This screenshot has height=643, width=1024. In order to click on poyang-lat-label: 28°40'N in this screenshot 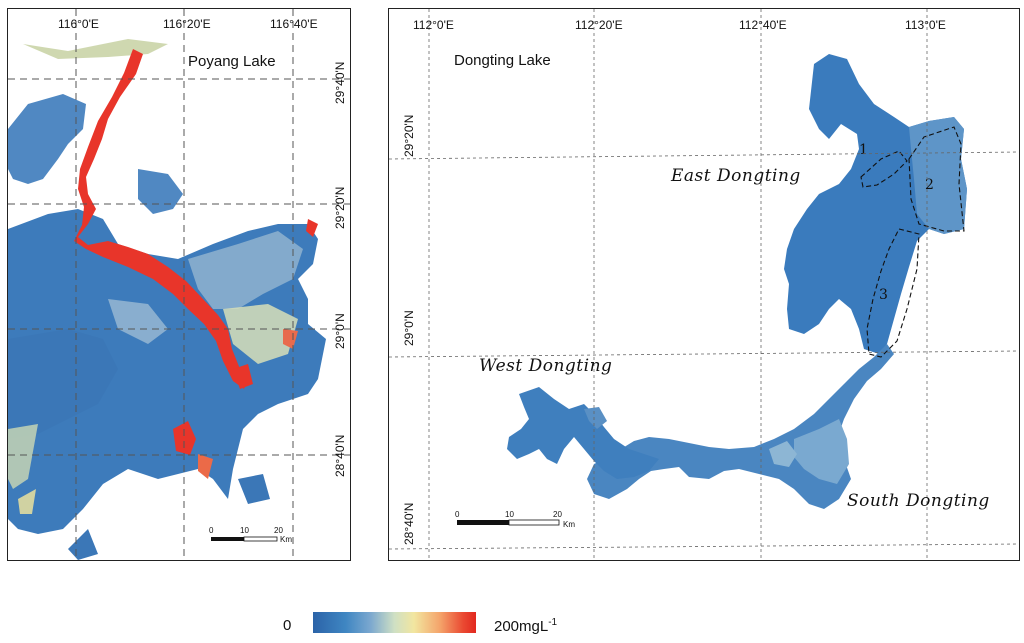, I will do `click(340, 456)`.